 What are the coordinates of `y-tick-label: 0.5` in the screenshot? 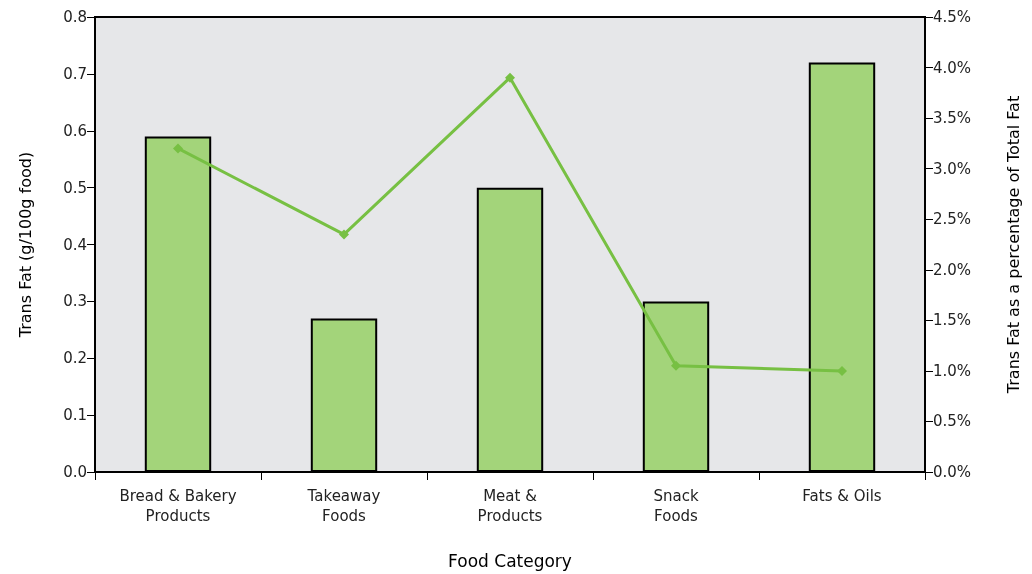 It's located at (75, 187).